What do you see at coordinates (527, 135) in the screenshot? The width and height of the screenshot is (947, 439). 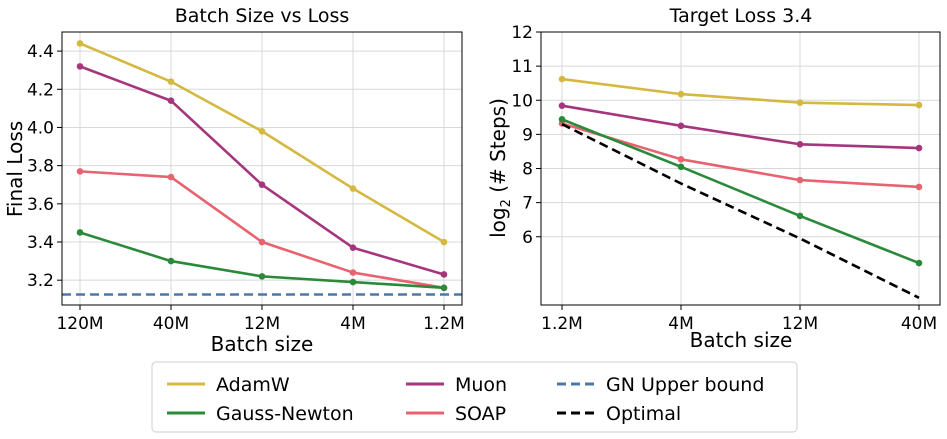 I see `y-tick-label: 9` at bounding box center [527, 135].